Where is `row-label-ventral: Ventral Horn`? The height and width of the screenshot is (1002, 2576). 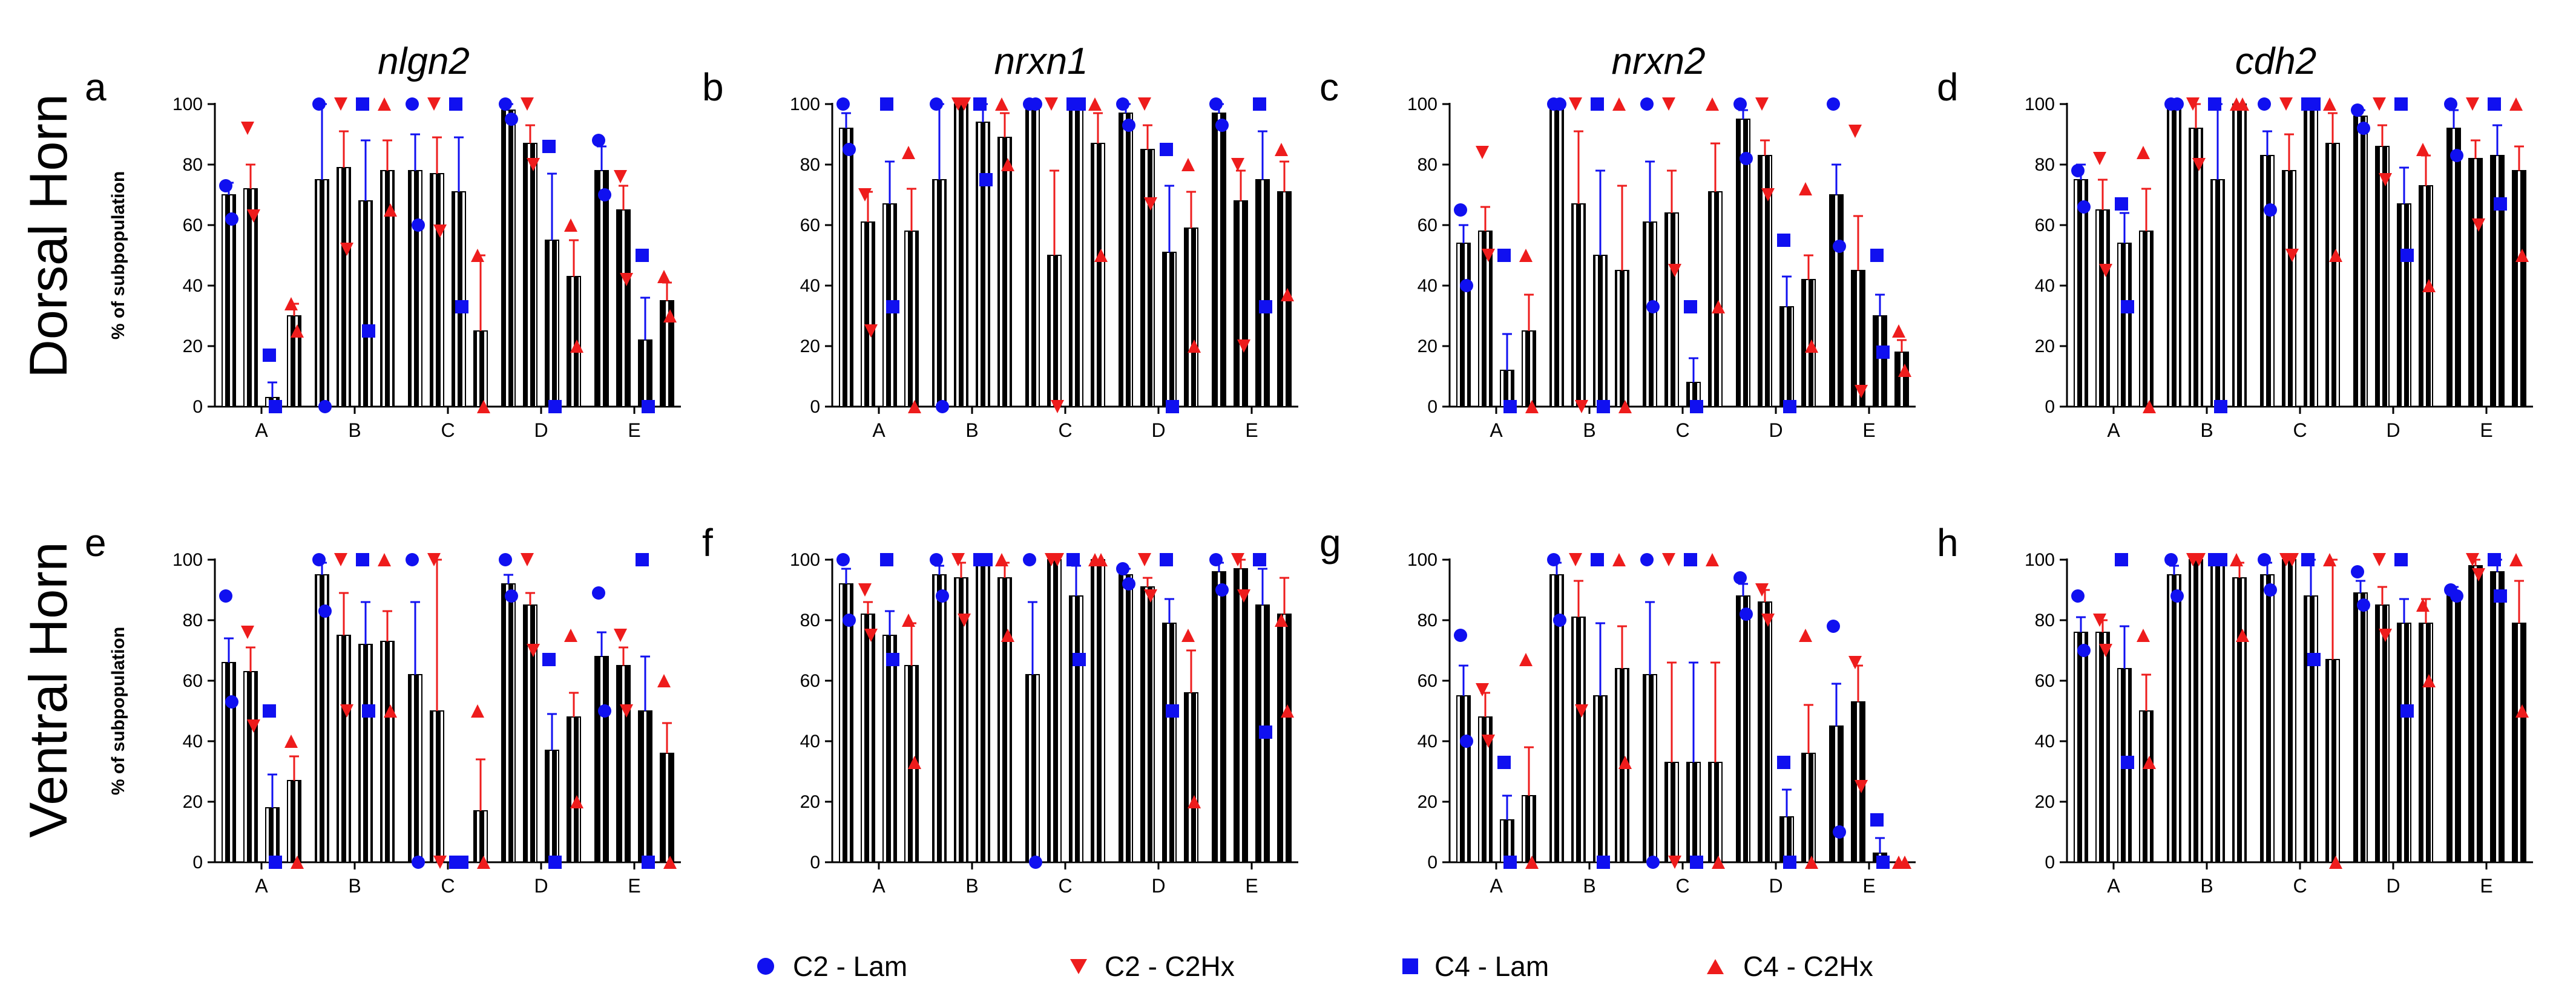 row-label-ventral: Ventral Horn is located at coordinates (48, 689).